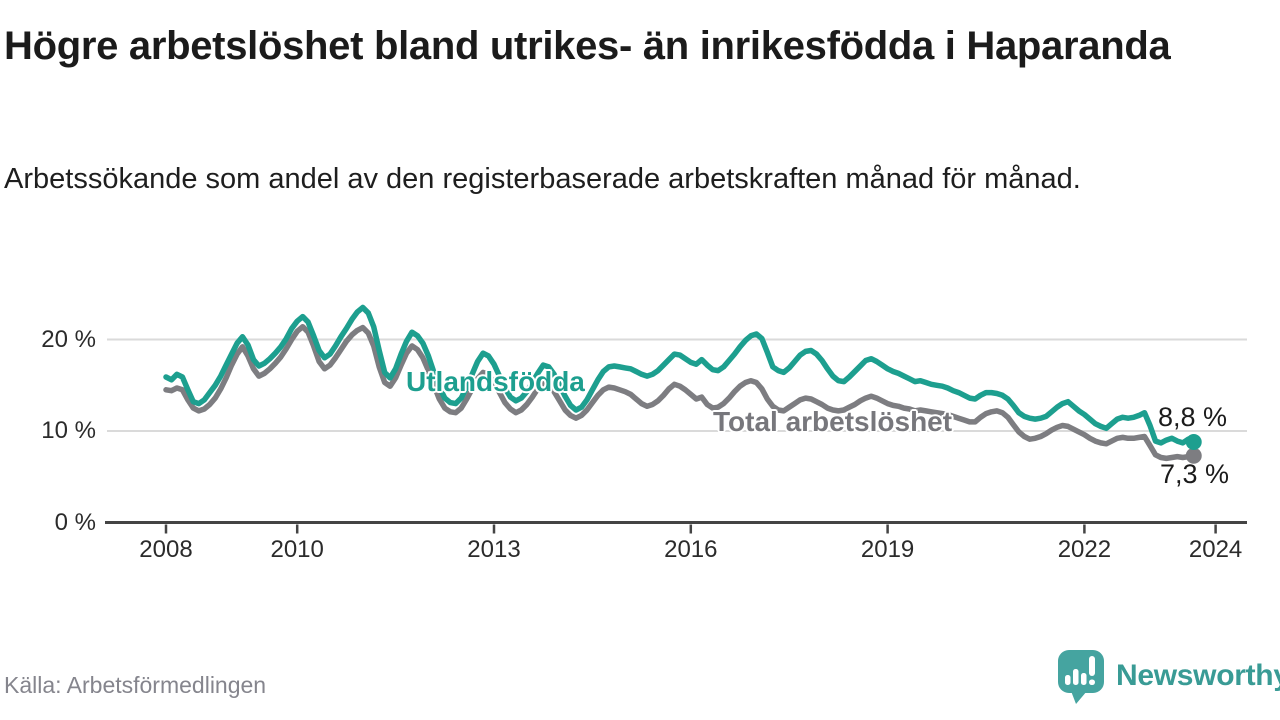 The width and height of the screenshot is (1280, 720). What do you see at coordinates (1198, 675) in the screenshot?
I see `newsworthy-wordmark: Newsworthy` at bounding box center [1198, 675].